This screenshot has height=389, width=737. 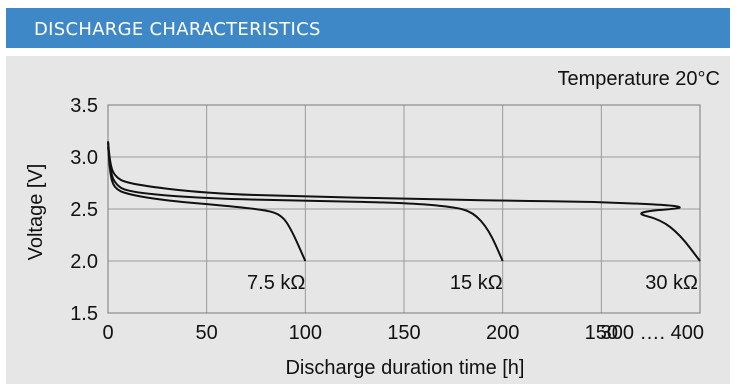 I want to click on series-label: 7.5 kΩ, so click(x=276, y=283).